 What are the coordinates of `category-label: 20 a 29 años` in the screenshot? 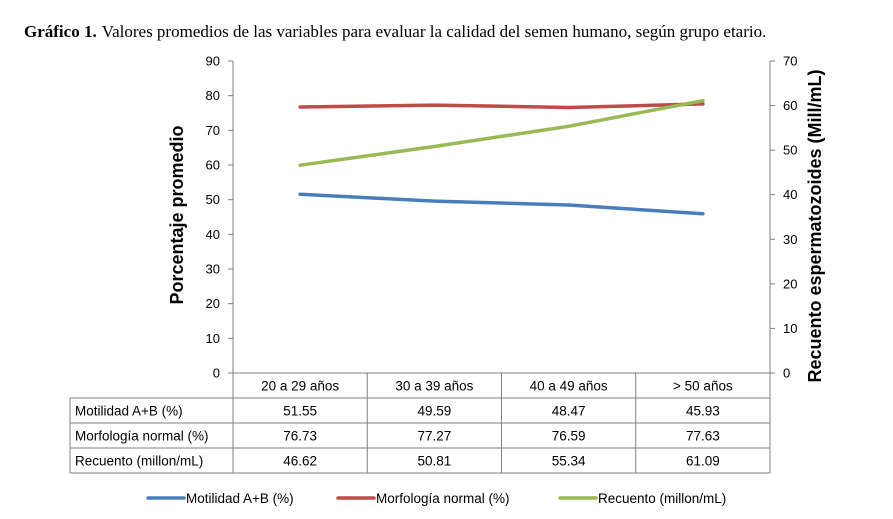 It's located at (300, 386).